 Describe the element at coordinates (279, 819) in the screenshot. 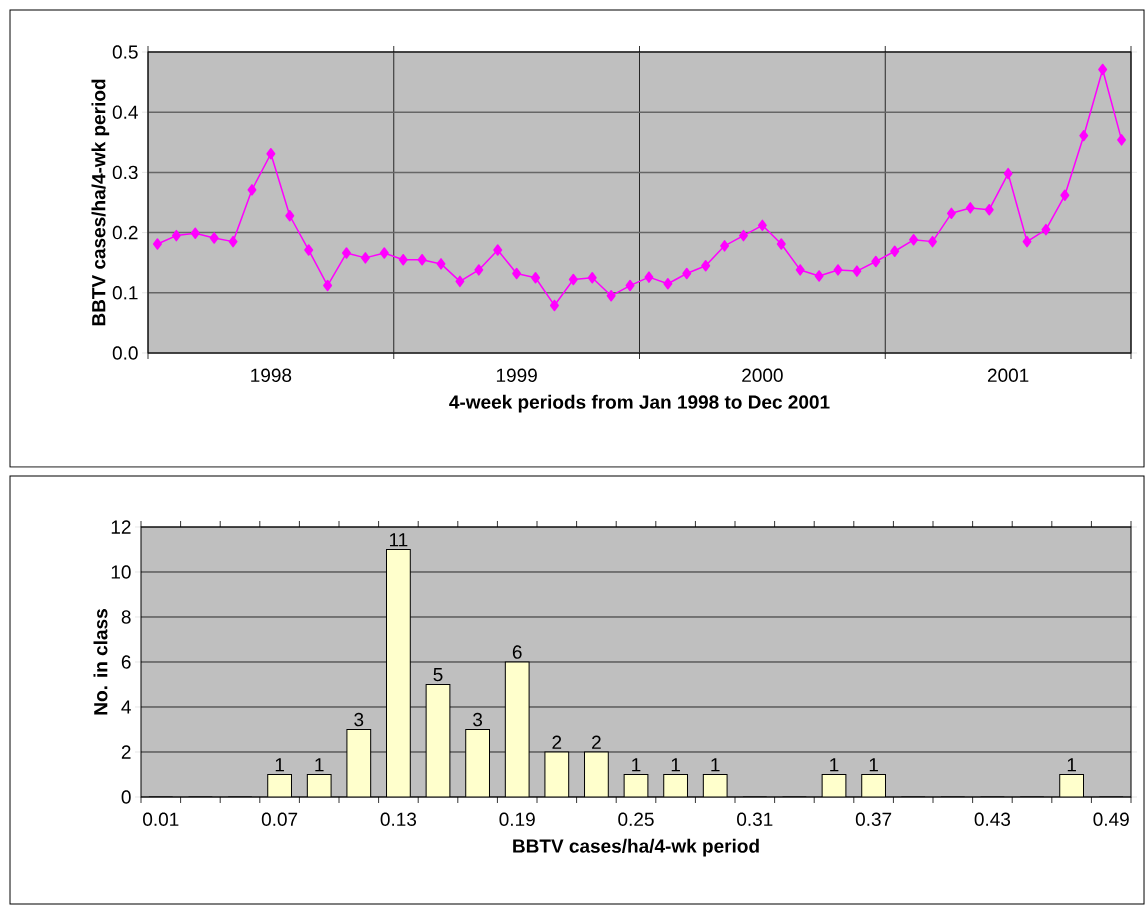

I see `x-tick-label: 0.07` at that location.